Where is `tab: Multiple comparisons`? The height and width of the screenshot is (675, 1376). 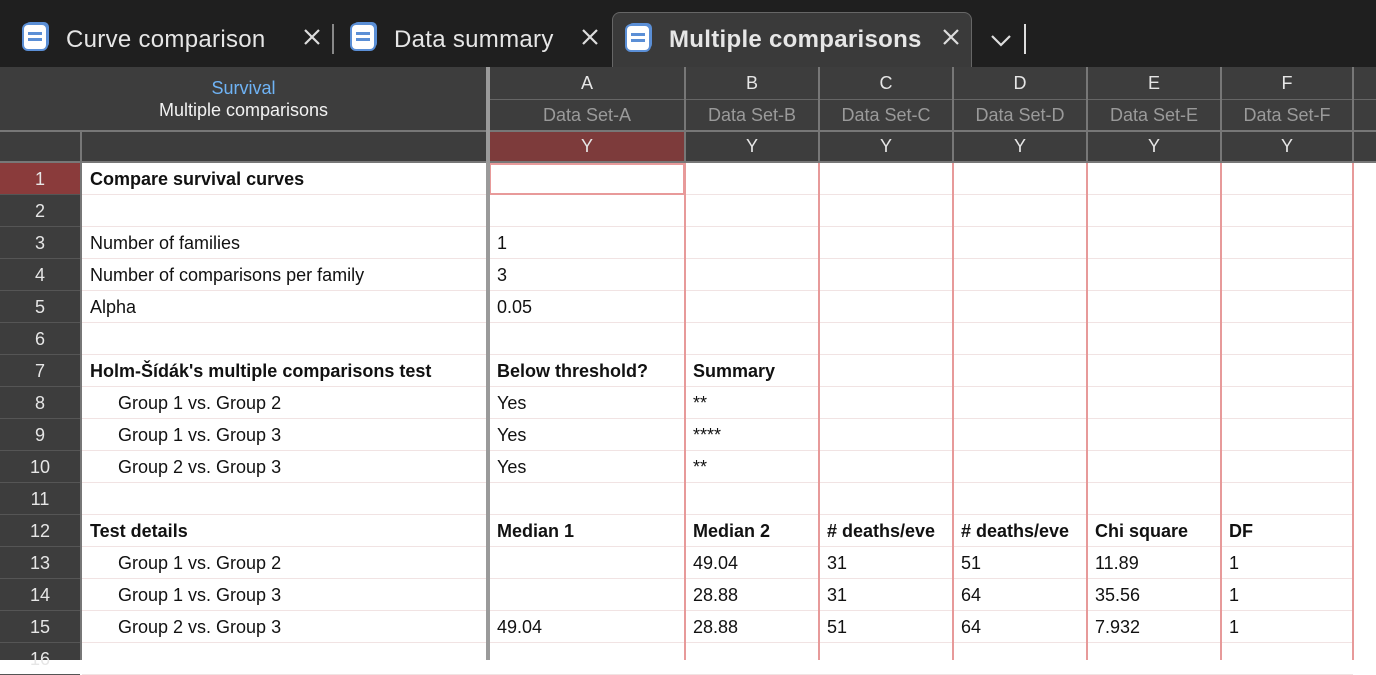 tab: Multiple comparisons is located at coordinates (792, 39).